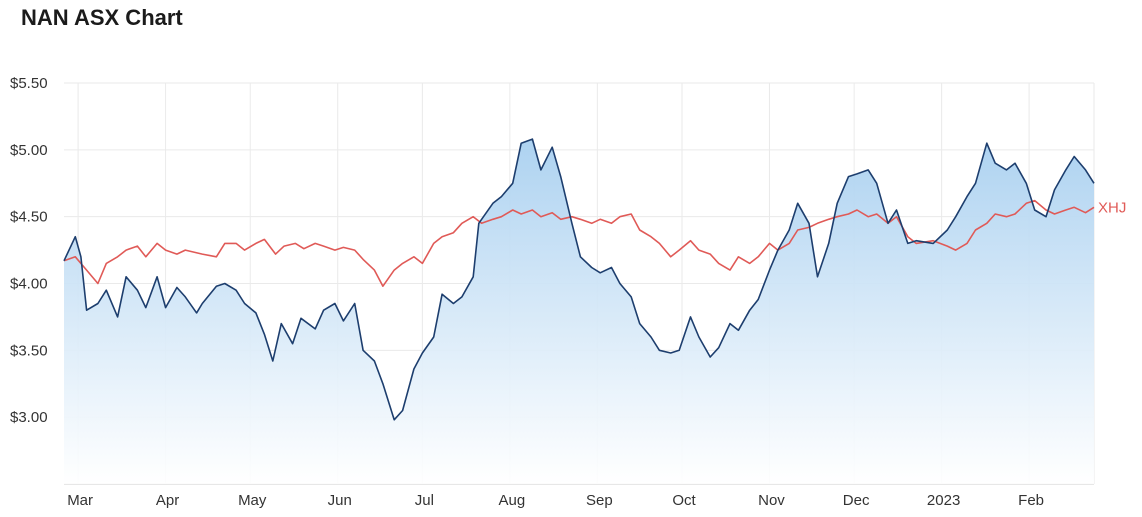 The height and width of the screenshot is (517, 1142). Describe the element at coordinates (29, 284) in the screenshot. I see `y-tick-label: $4.00` at that location.